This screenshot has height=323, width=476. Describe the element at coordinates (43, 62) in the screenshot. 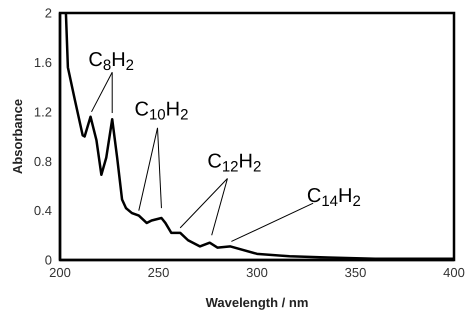

I see `y-tick-label: 1.6` at that location.